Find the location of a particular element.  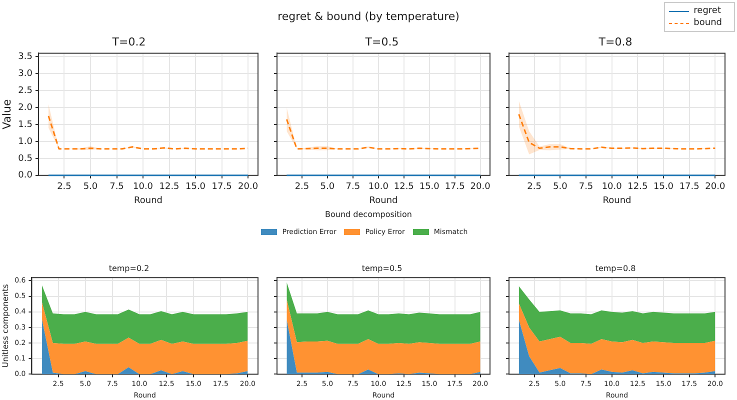

legend-label: bound is located at coordinates (708, 23).